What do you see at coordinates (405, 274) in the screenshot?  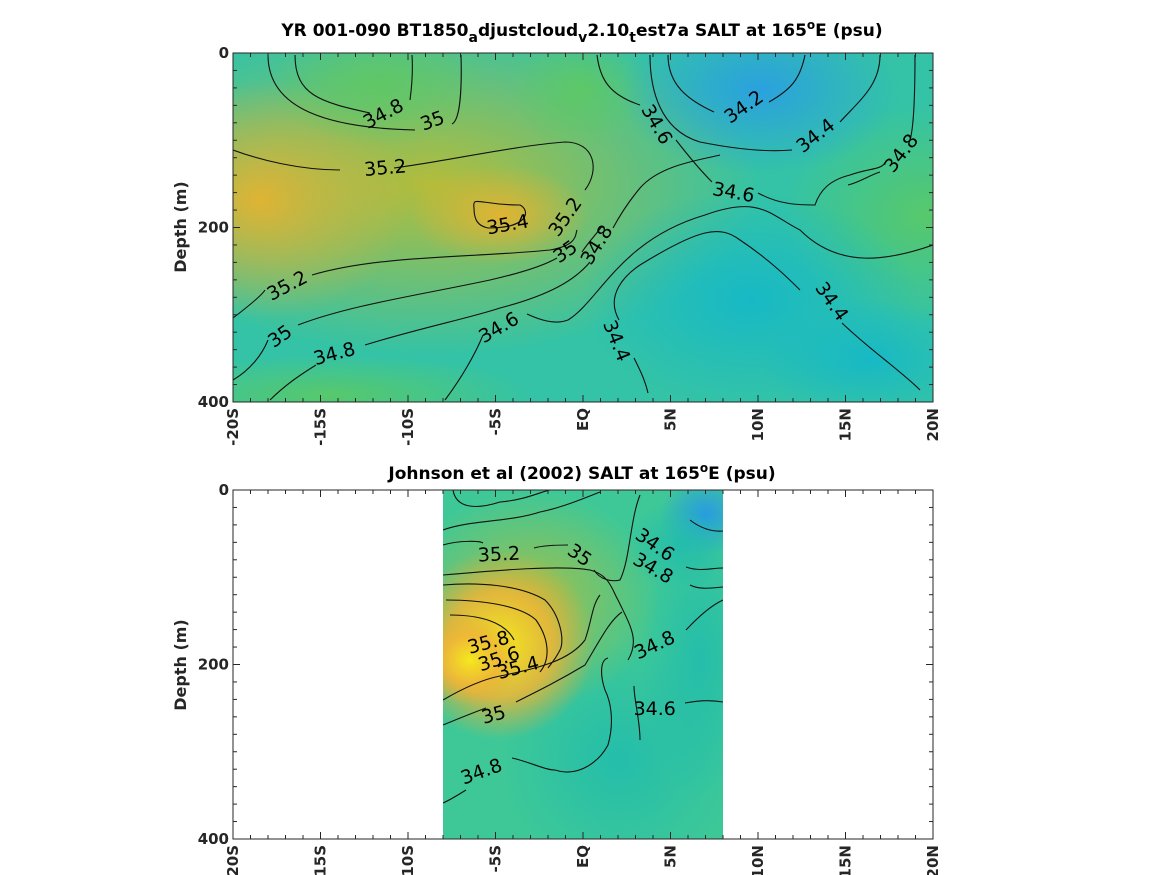 I see `contour-35.2-lower` at bounding box center [405, 274].